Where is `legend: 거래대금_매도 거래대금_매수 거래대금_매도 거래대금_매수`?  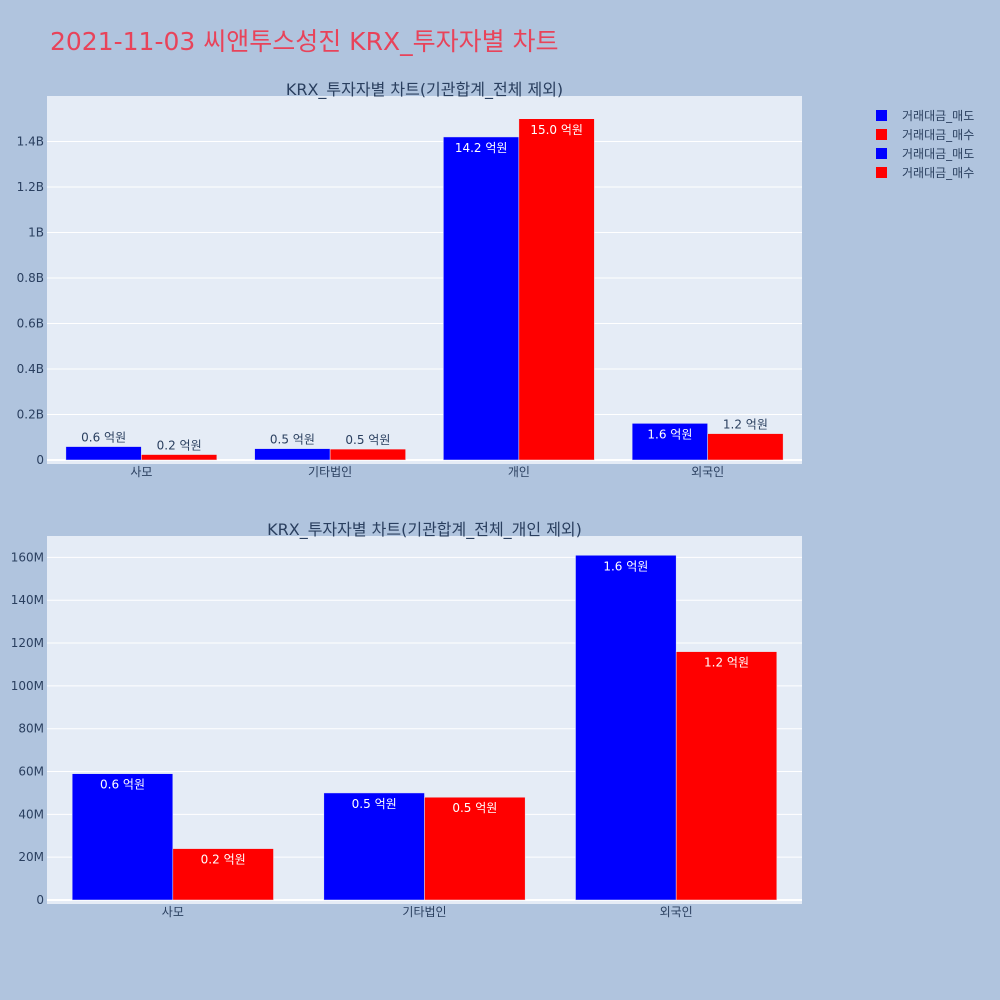
legend: 거래대금_매도 거래대금_매수 거래대금_매도 거래대금_매수 is located at coordinates (925, 144).